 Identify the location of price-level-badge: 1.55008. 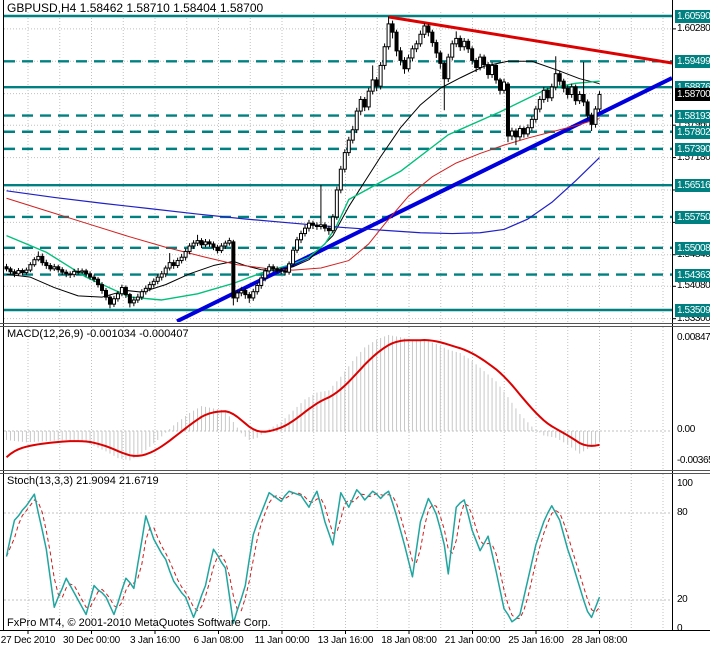
(692, 248).